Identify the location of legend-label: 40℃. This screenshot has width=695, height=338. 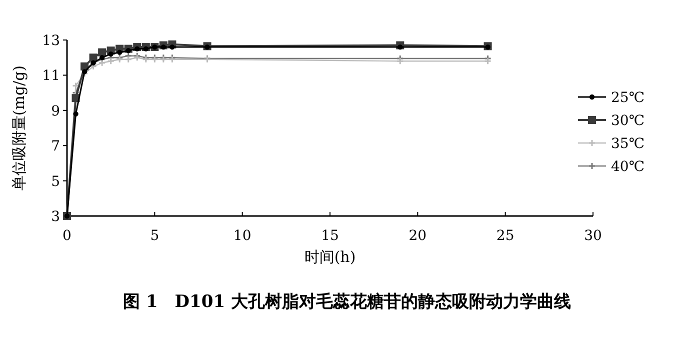
(627, 167).